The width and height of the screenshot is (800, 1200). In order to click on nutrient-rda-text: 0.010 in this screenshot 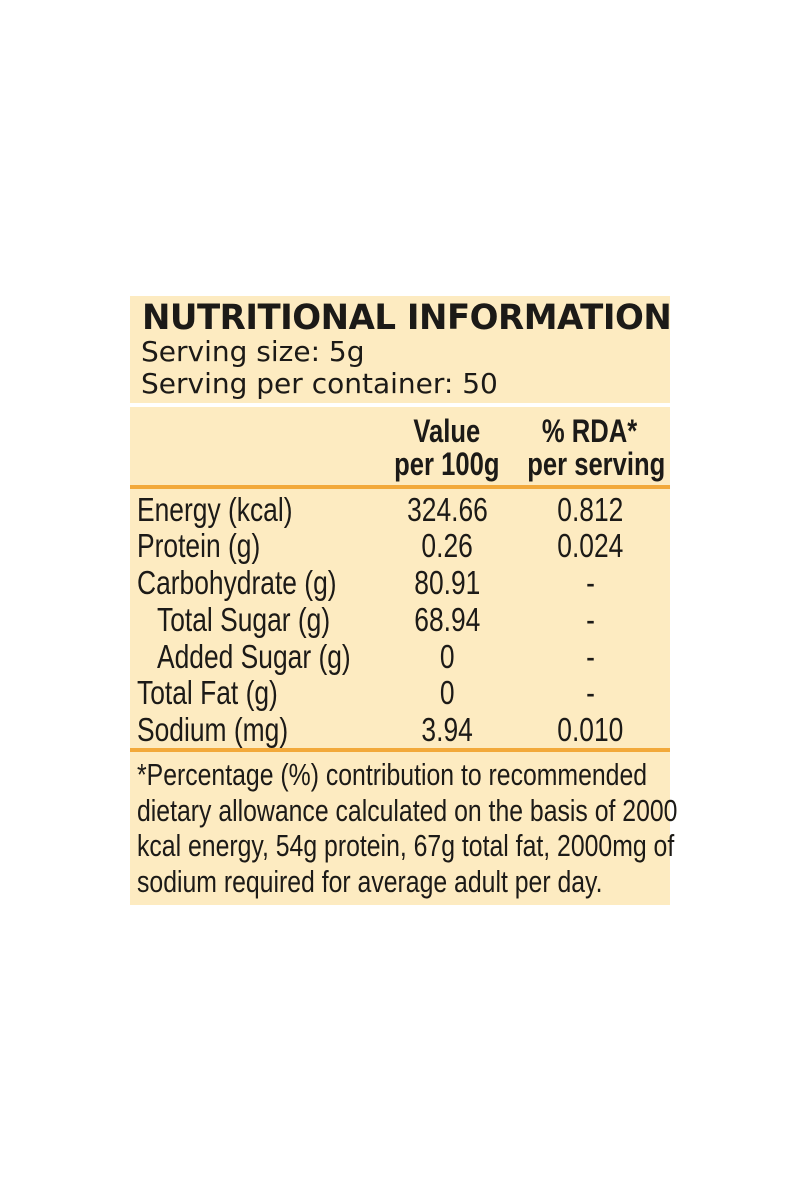, I will do `click(590, 729)`.